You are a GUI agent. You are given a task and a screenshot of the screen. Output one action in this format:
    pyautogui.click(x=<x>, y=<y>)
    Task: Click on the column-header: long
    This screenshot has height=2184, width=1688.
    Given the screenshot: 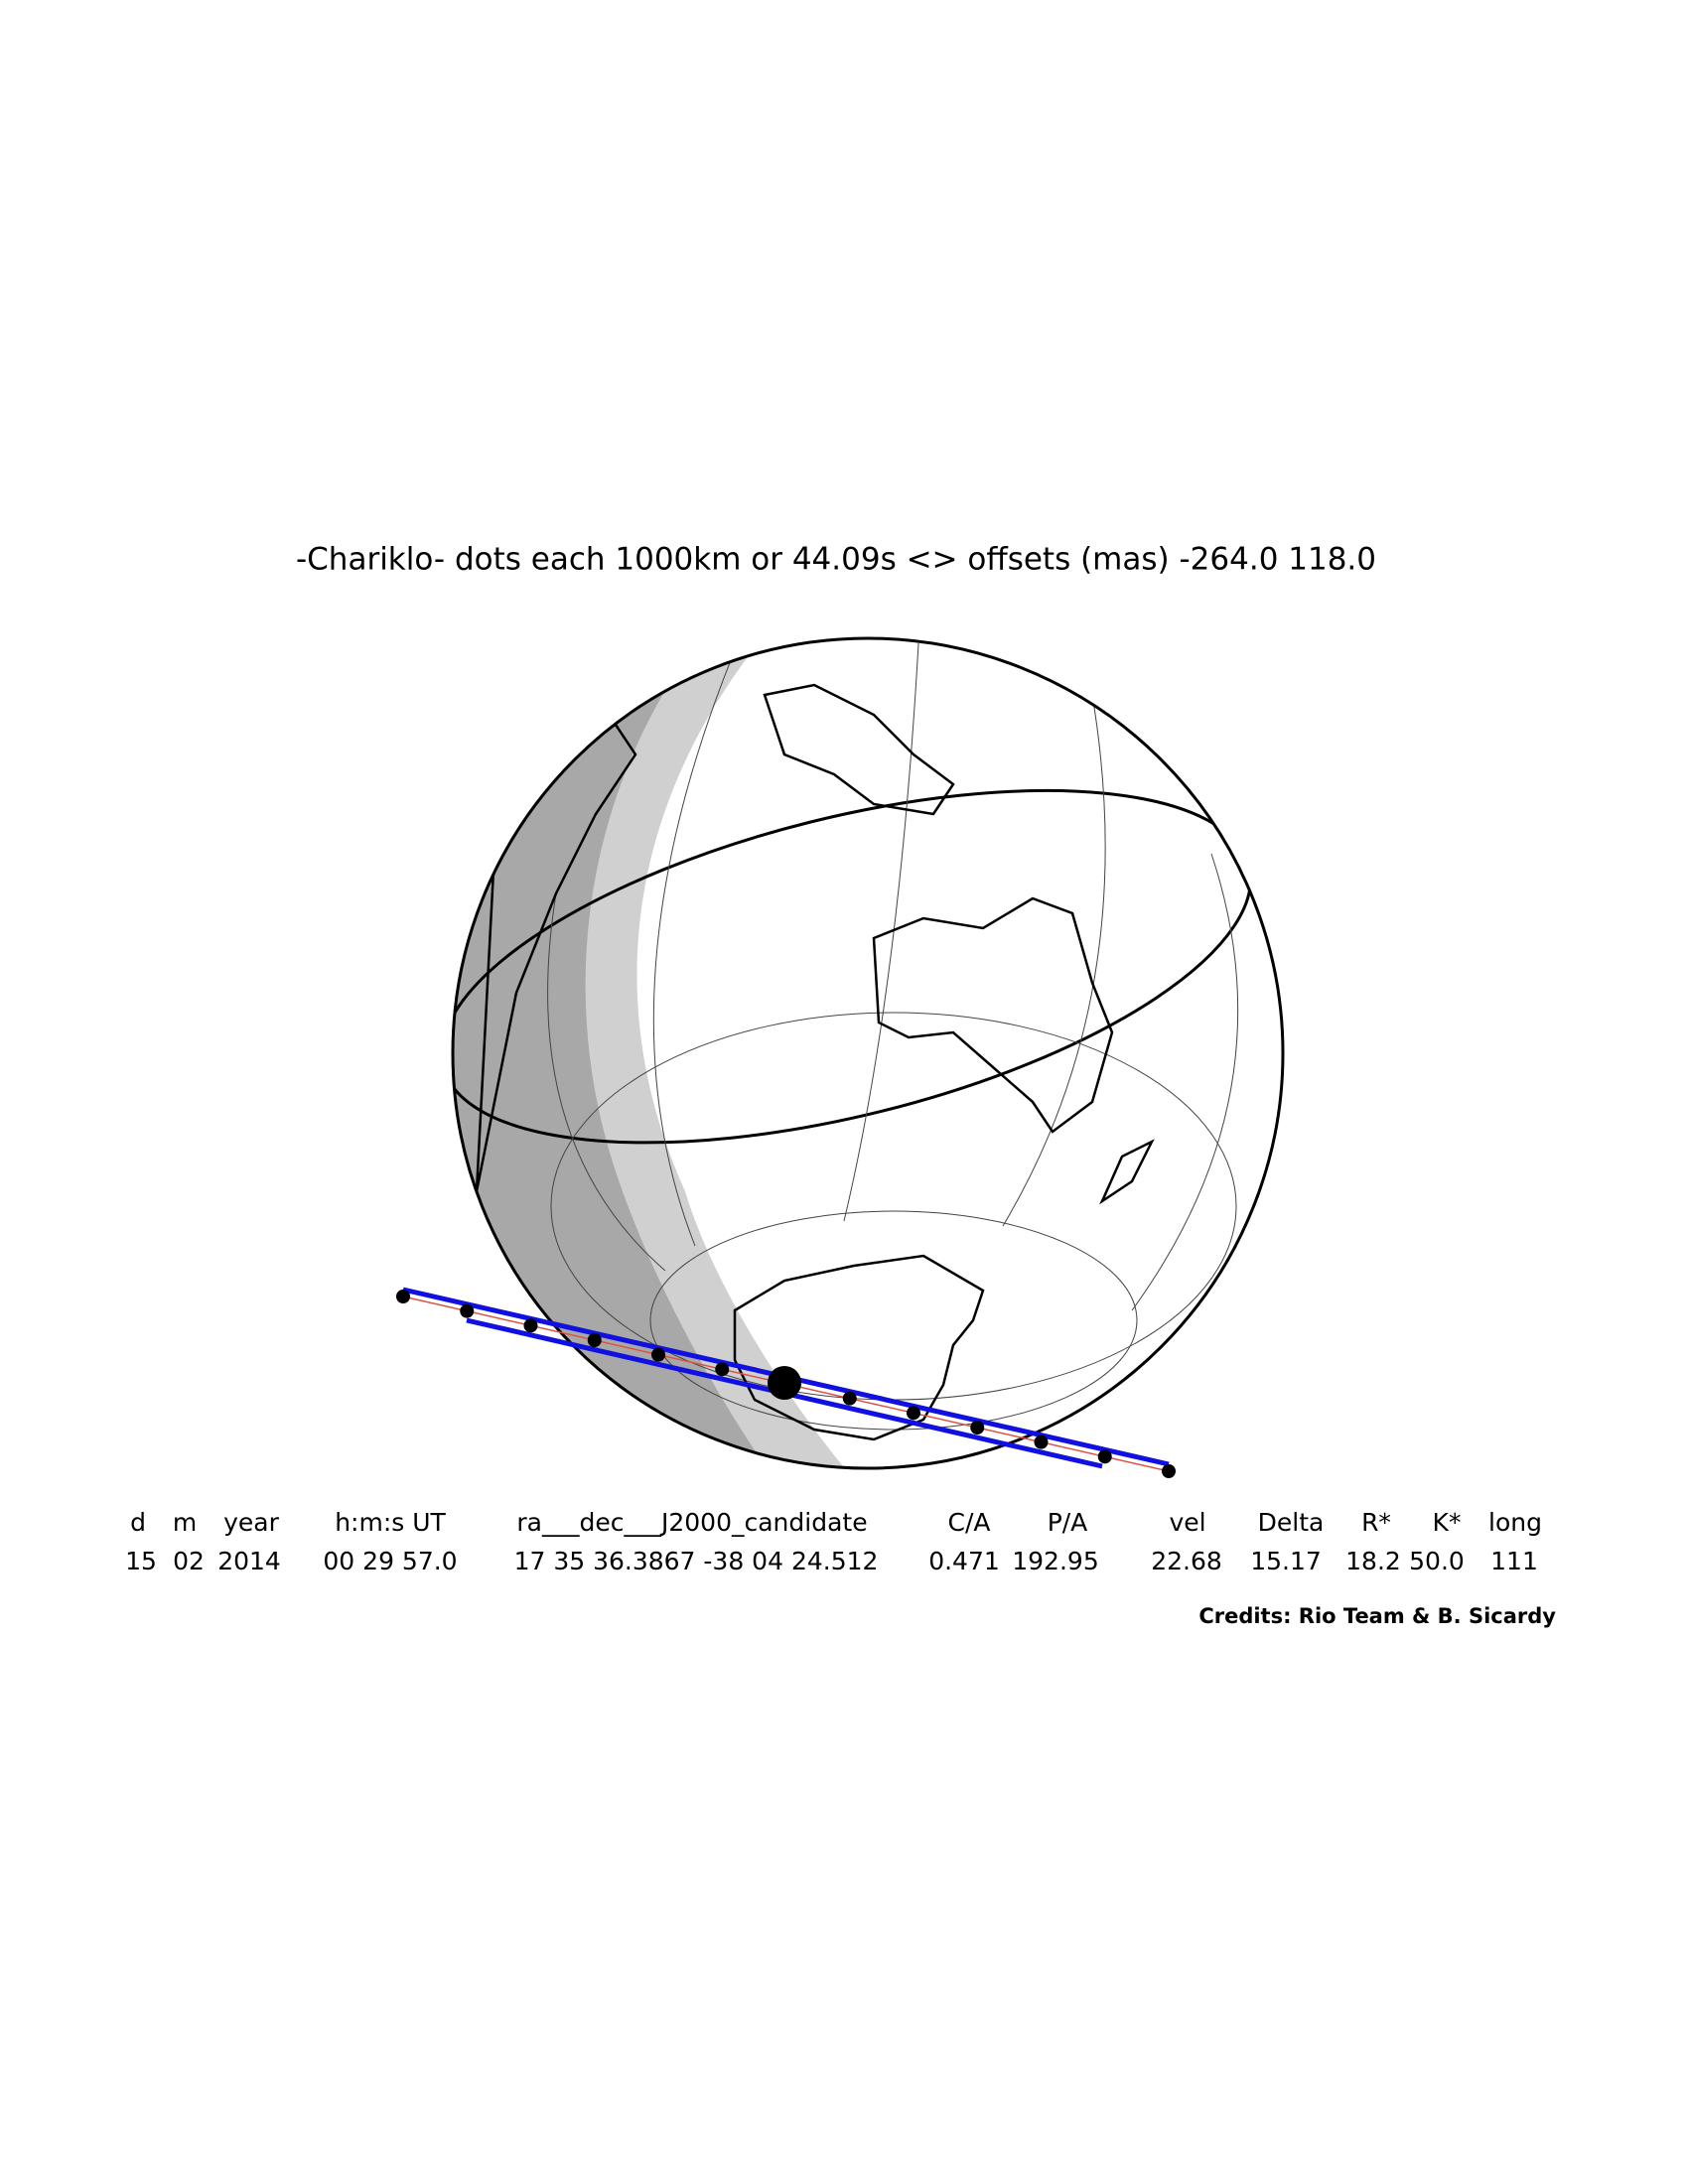 What is the action you would take?
    pyautogui.click(x=1515, y=1522)
    